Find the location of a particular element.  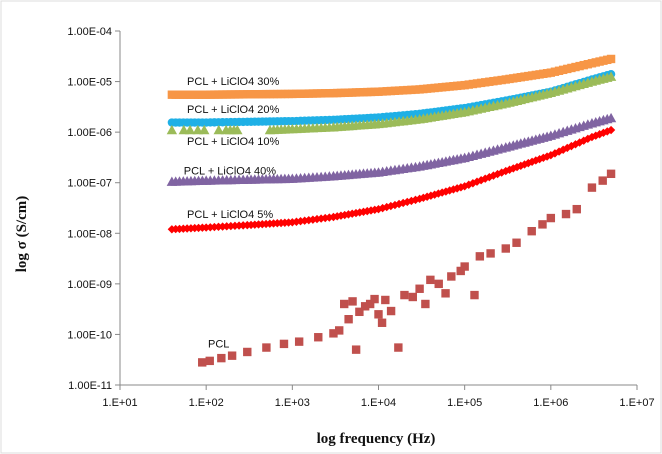

x-tick-label: 1.E+04 is located at coordinates (378, 403).